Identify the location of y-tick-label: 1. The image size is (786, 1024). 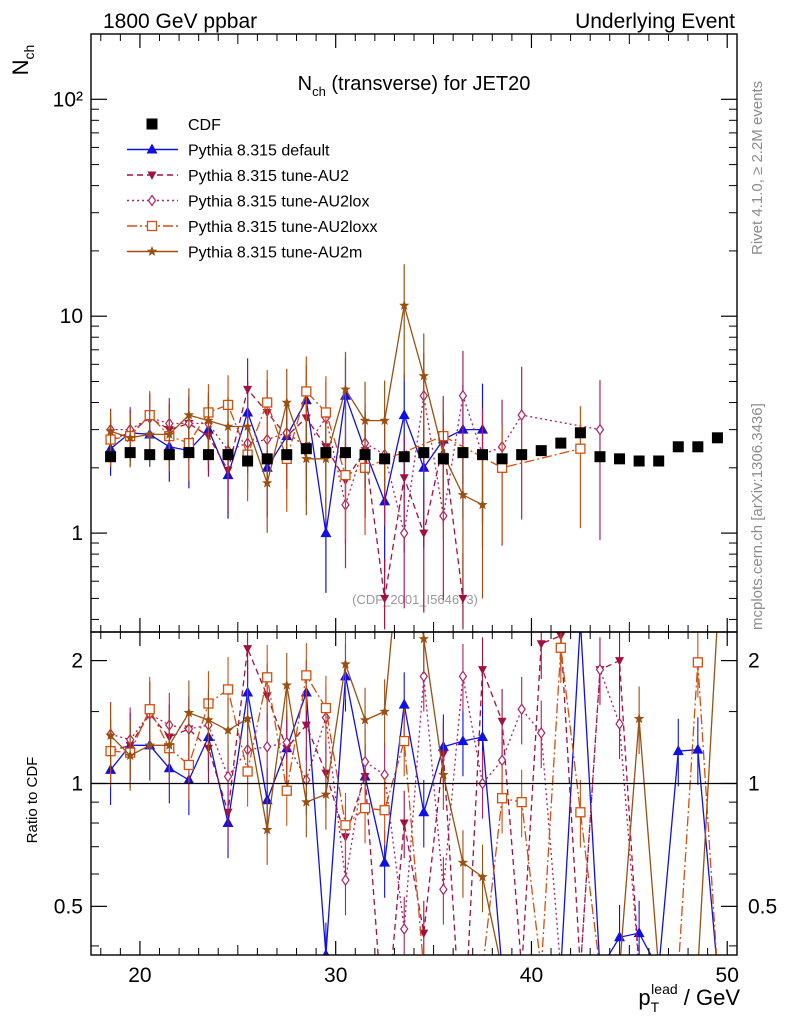
(77, 533).